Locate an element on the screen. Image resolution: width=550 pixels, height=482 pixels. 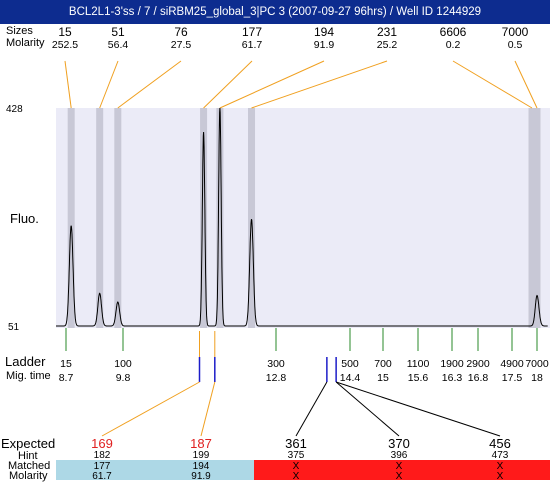
ladder-time-label: 14.4 is located at coordinates (350, 378).